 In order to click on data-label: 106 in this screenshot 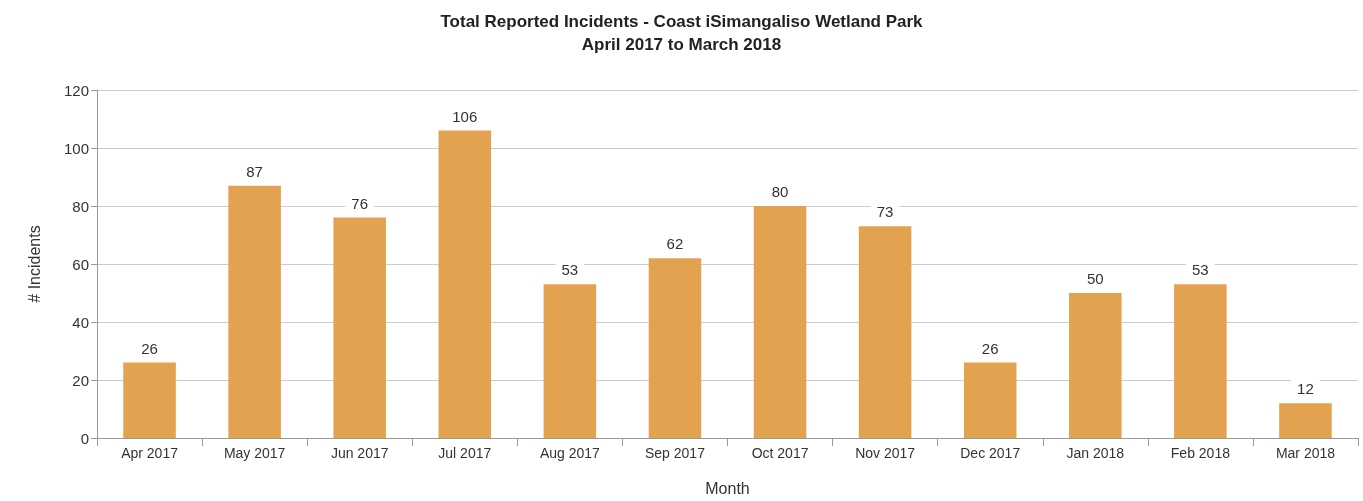, I will do `click(465, 116)`.